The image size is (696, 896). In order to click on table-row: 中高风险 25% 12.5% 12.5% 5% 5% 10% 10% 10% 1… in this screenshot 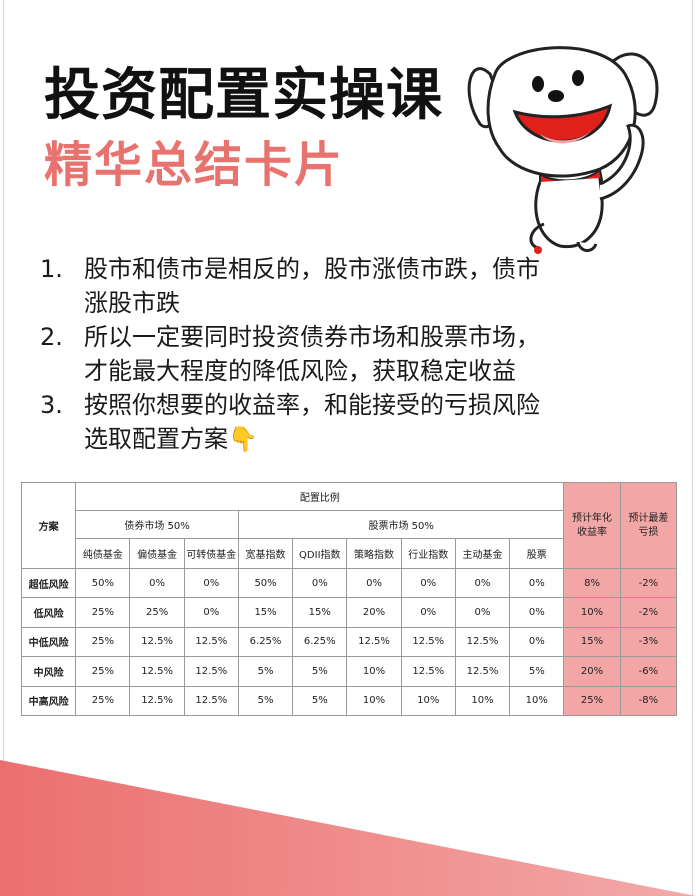, I will do `click(349, 701)`.